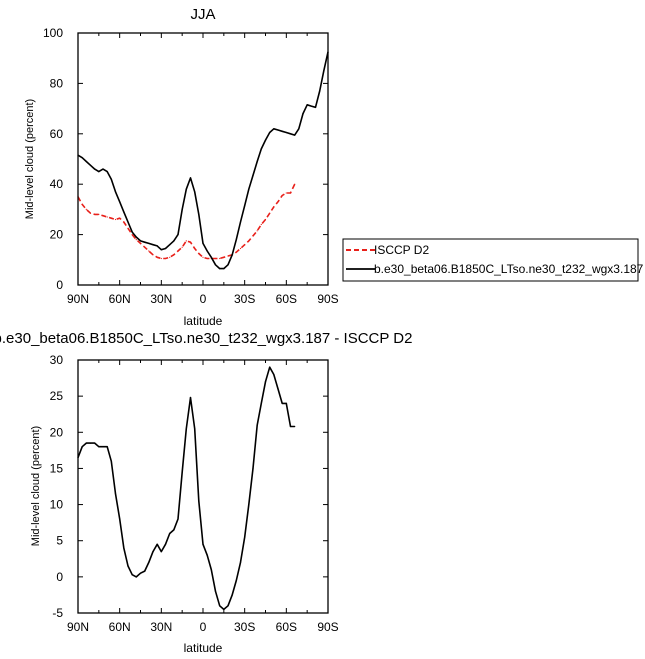 This screenshot has width=645, height=659. Describe the element at coordinates (78, 627) in the screenshot. I see `bottom-xtick-label: 90N` at that location.